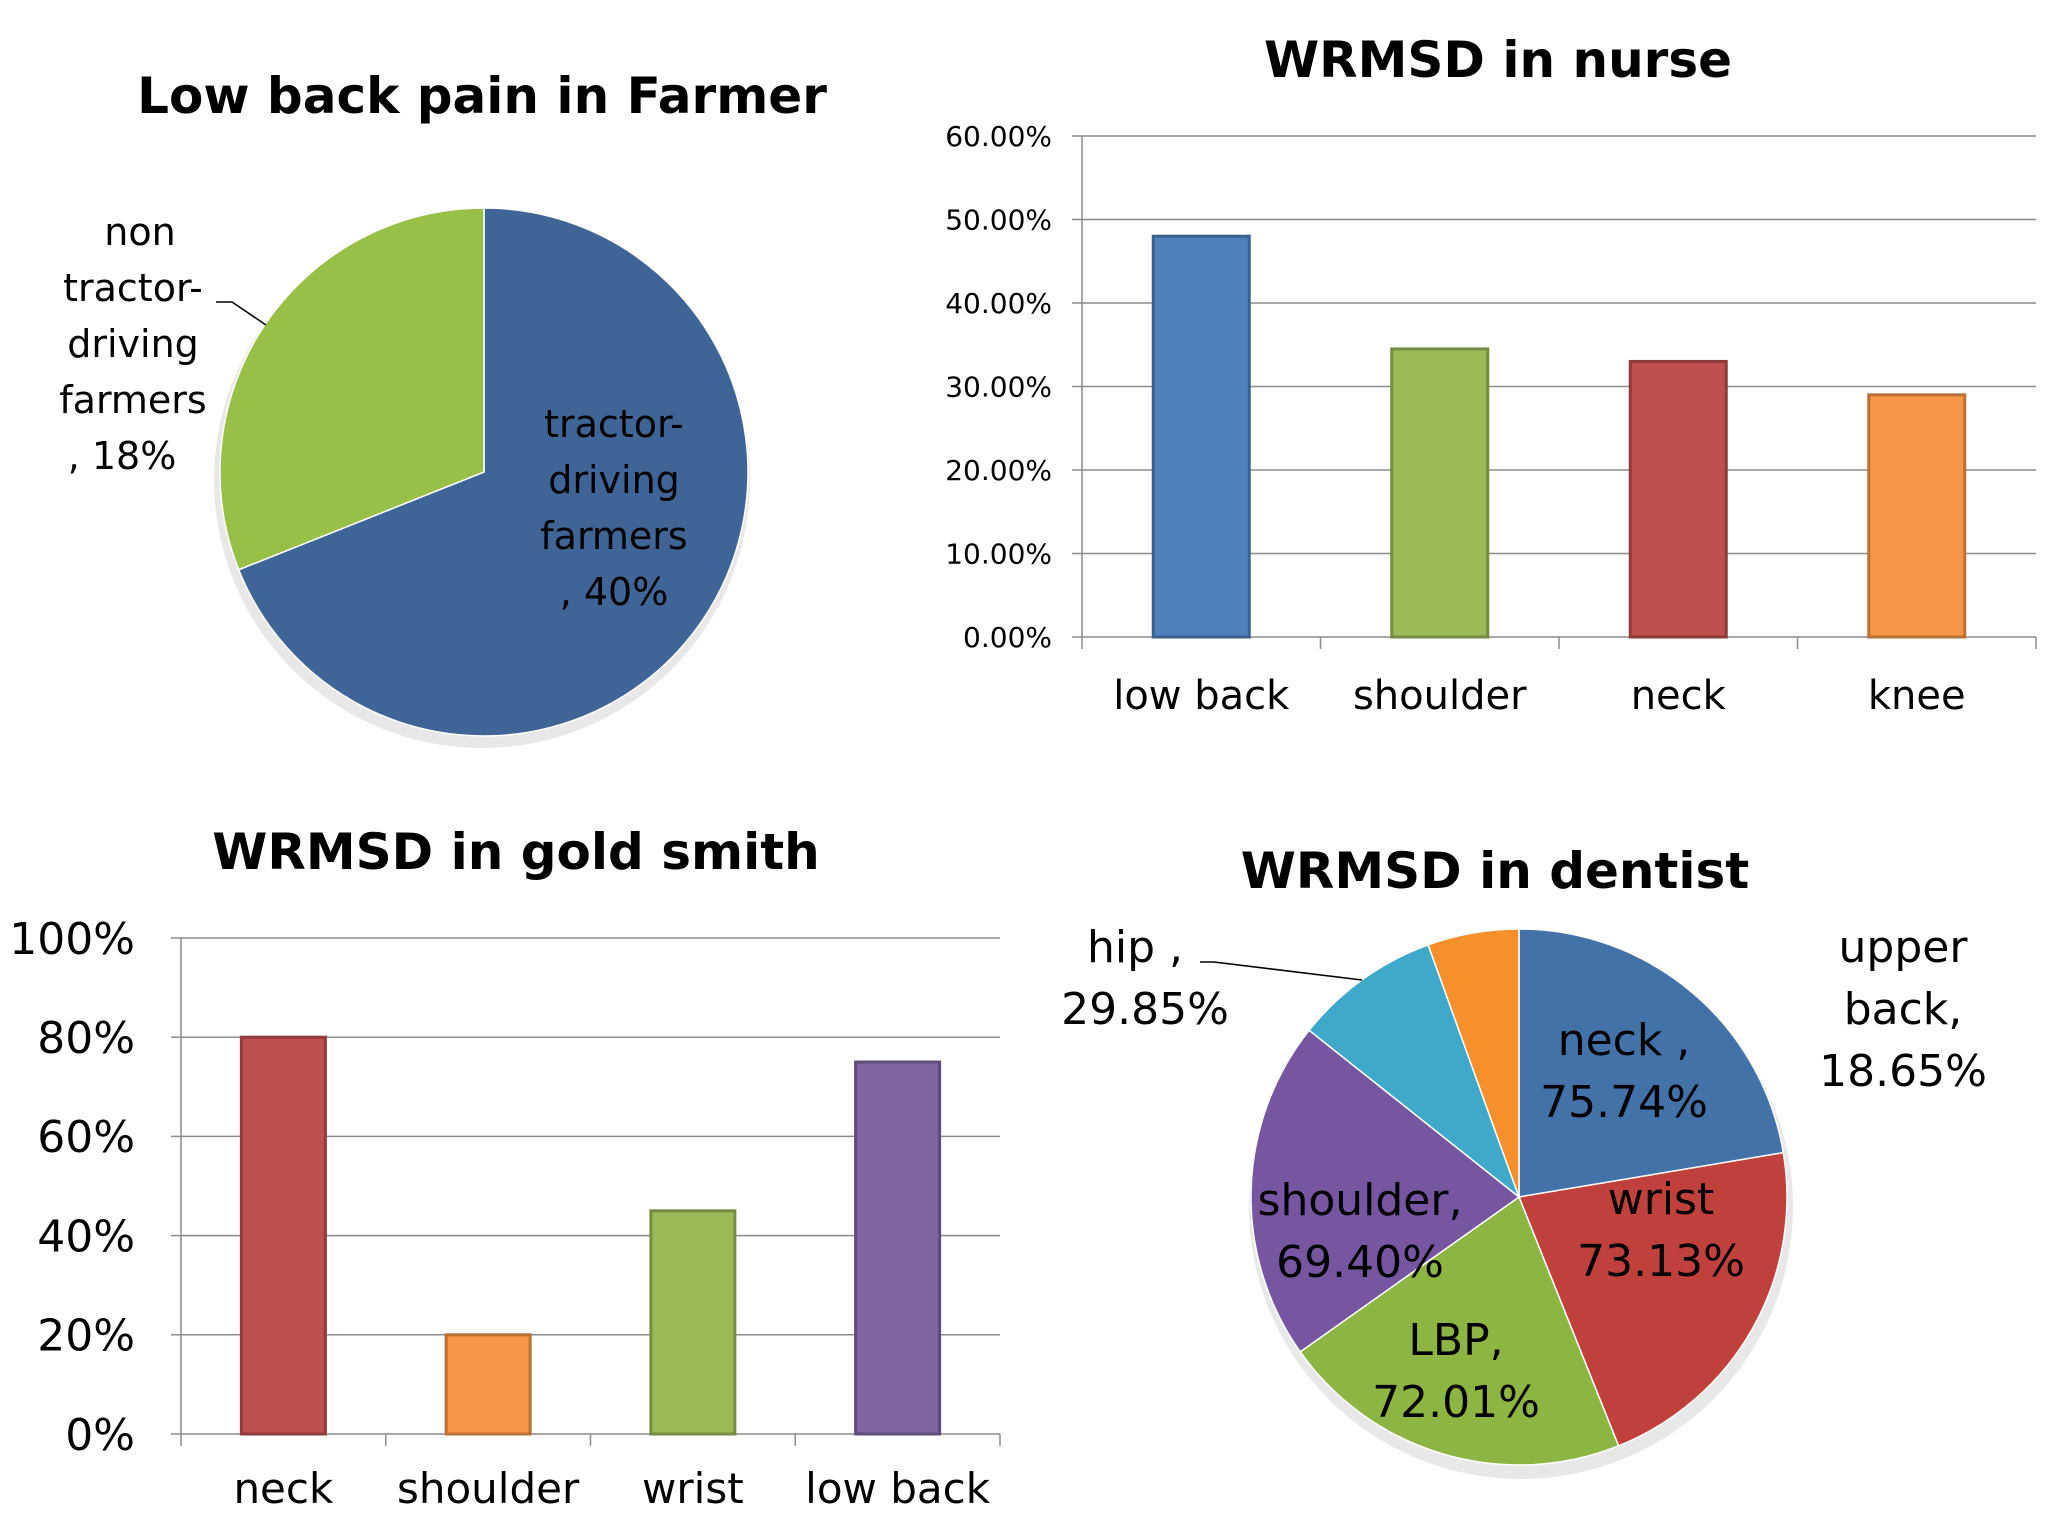  What do you see at coordinates (283, 1235) in the screenshot?
I see `goldsmith-bar-neck` at bounding box center [283, 1235].